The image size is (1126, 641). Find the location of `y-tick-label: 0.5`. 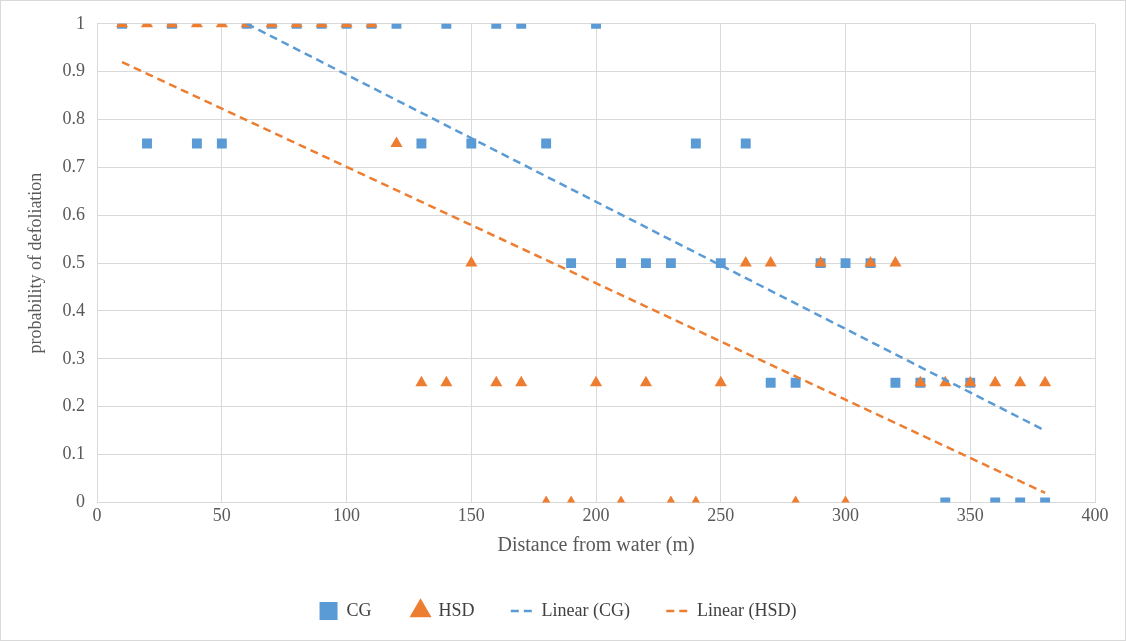

y-tick-label: 0.5 is located at coordinates (74, 261).